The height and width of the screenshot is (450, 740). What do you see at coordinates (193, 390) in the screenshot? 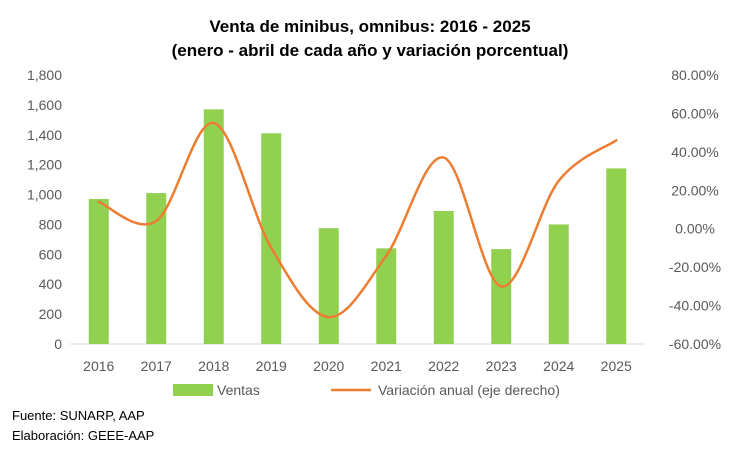
I see `legend-swatch-ventas` at bounding box center [193, 390].